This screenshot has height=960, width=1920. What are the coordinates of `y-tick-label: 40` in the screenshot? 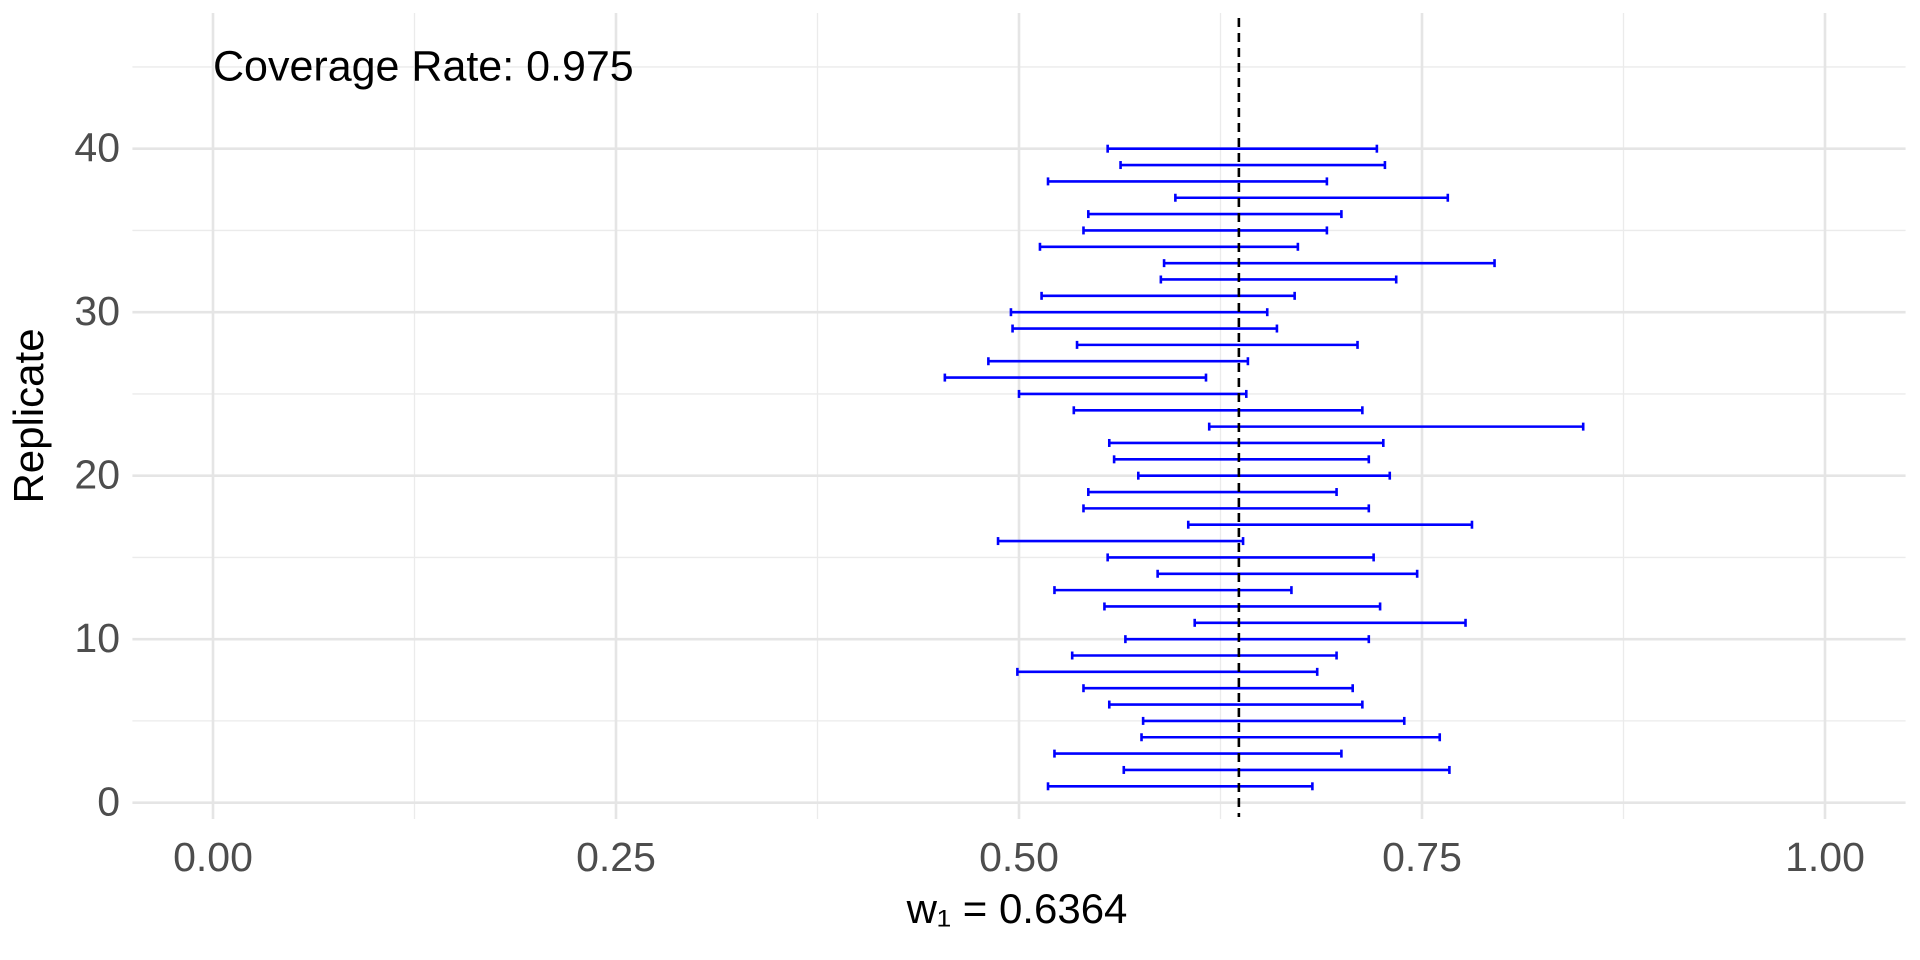 It's located at (97, 148).